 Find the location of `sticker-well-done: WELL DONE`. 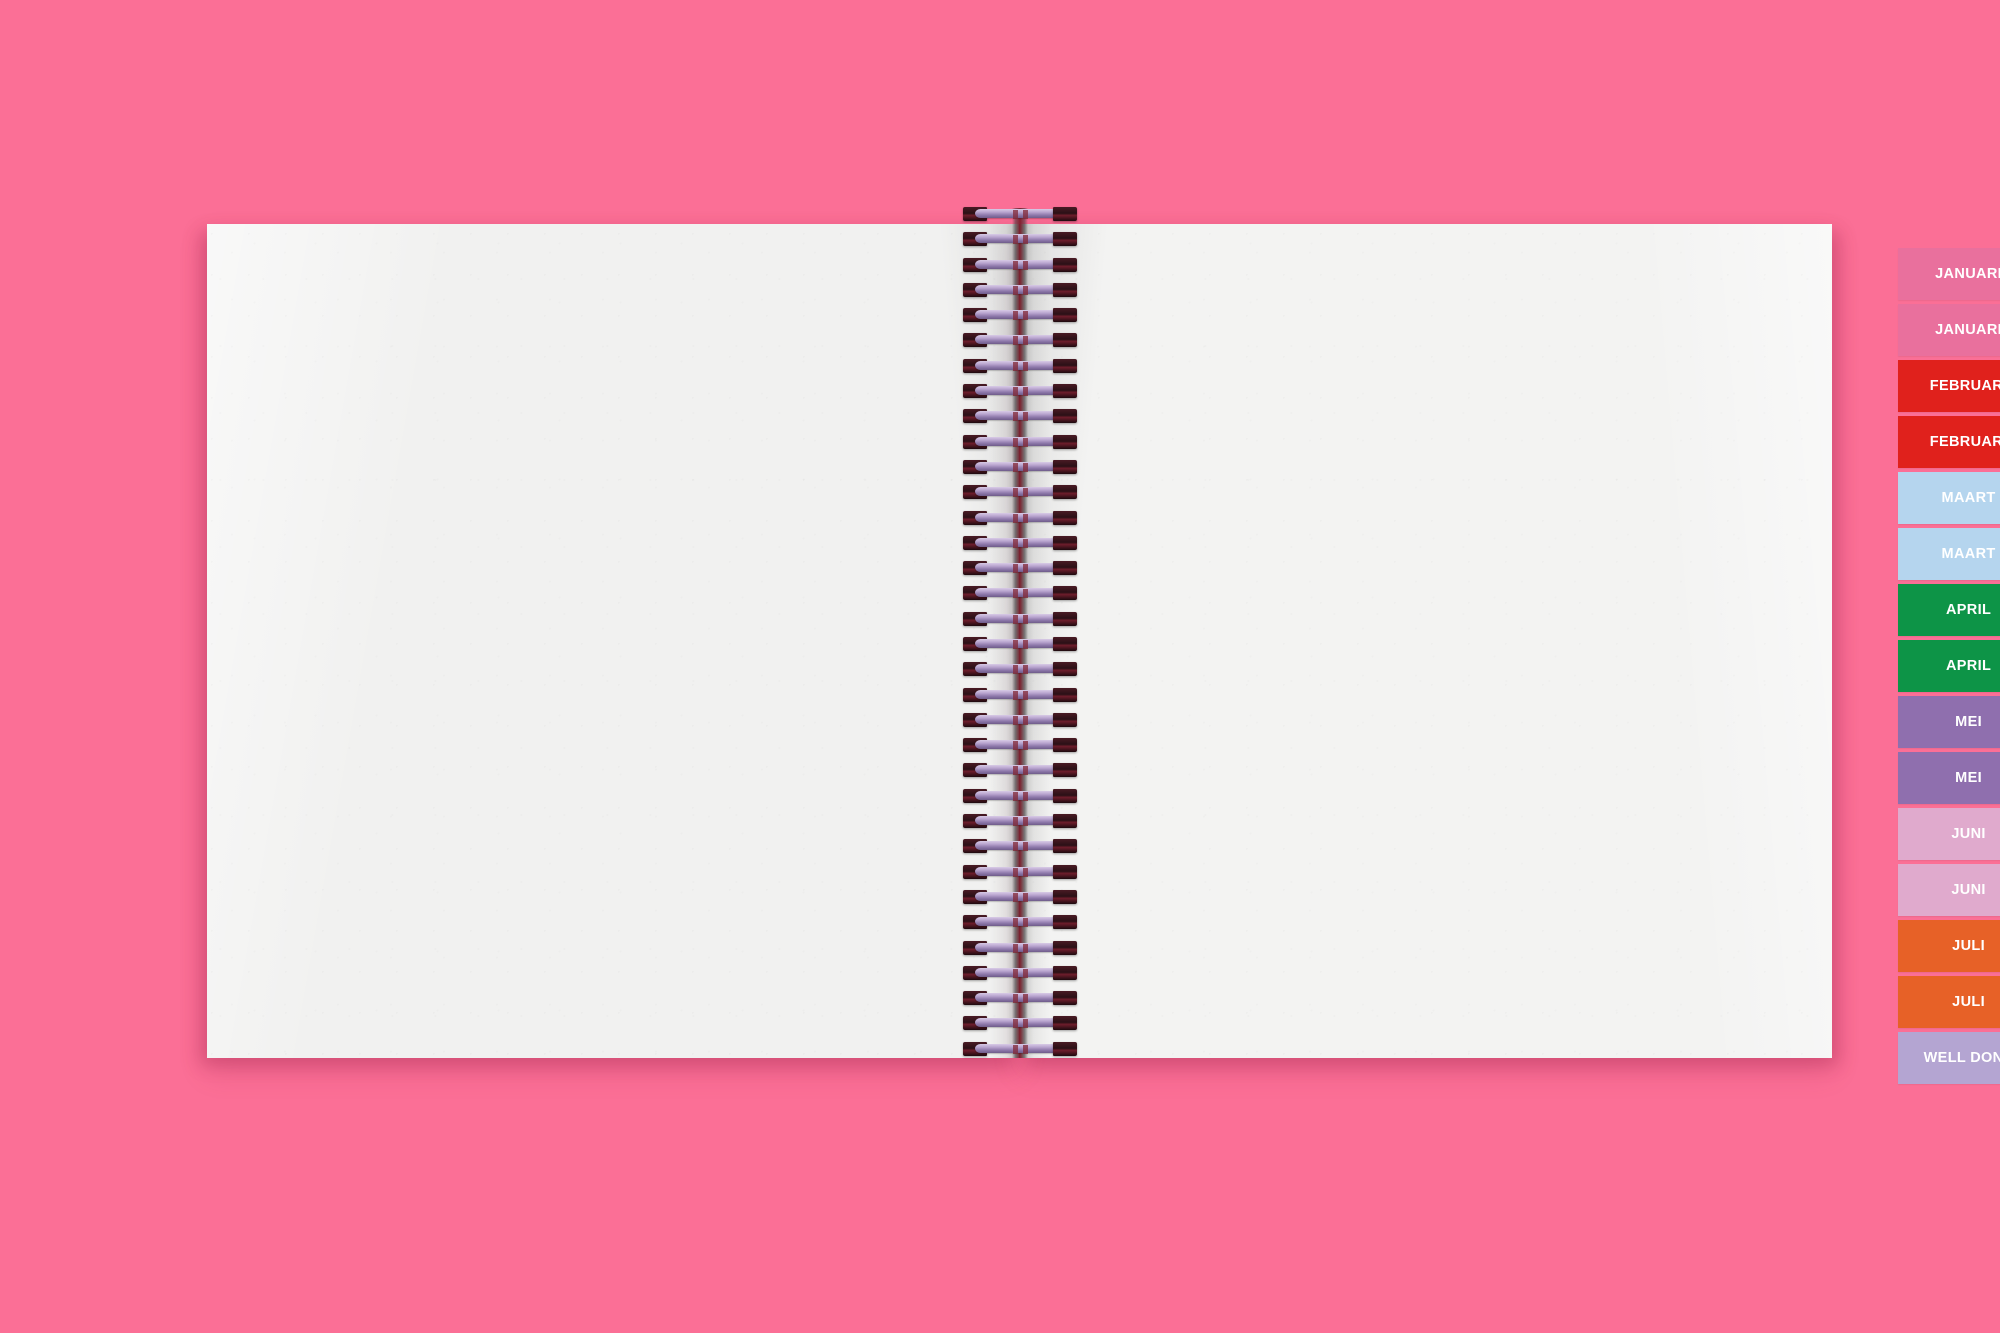

sticker-well-done: WELL DONE is located at coordinates (1949, 1058).